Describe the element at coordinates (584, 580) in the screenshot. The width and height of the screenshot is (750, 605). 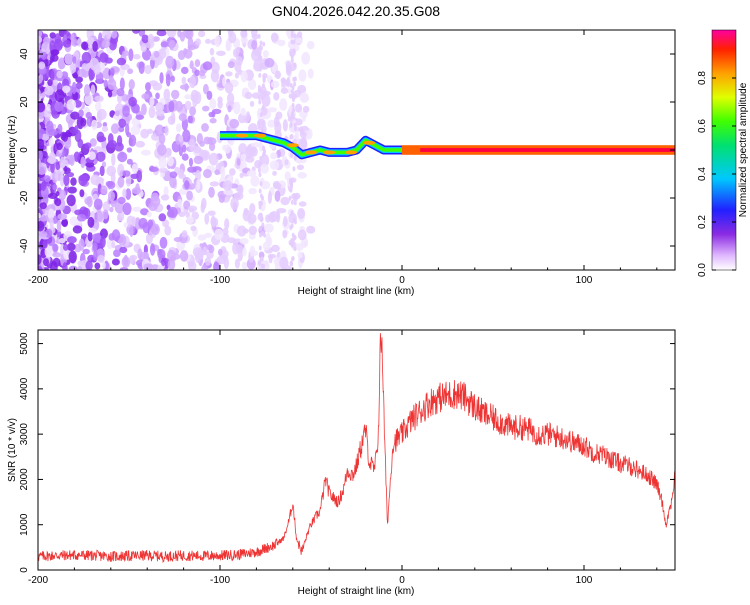
I see `x-tick-label: 100` at that location.